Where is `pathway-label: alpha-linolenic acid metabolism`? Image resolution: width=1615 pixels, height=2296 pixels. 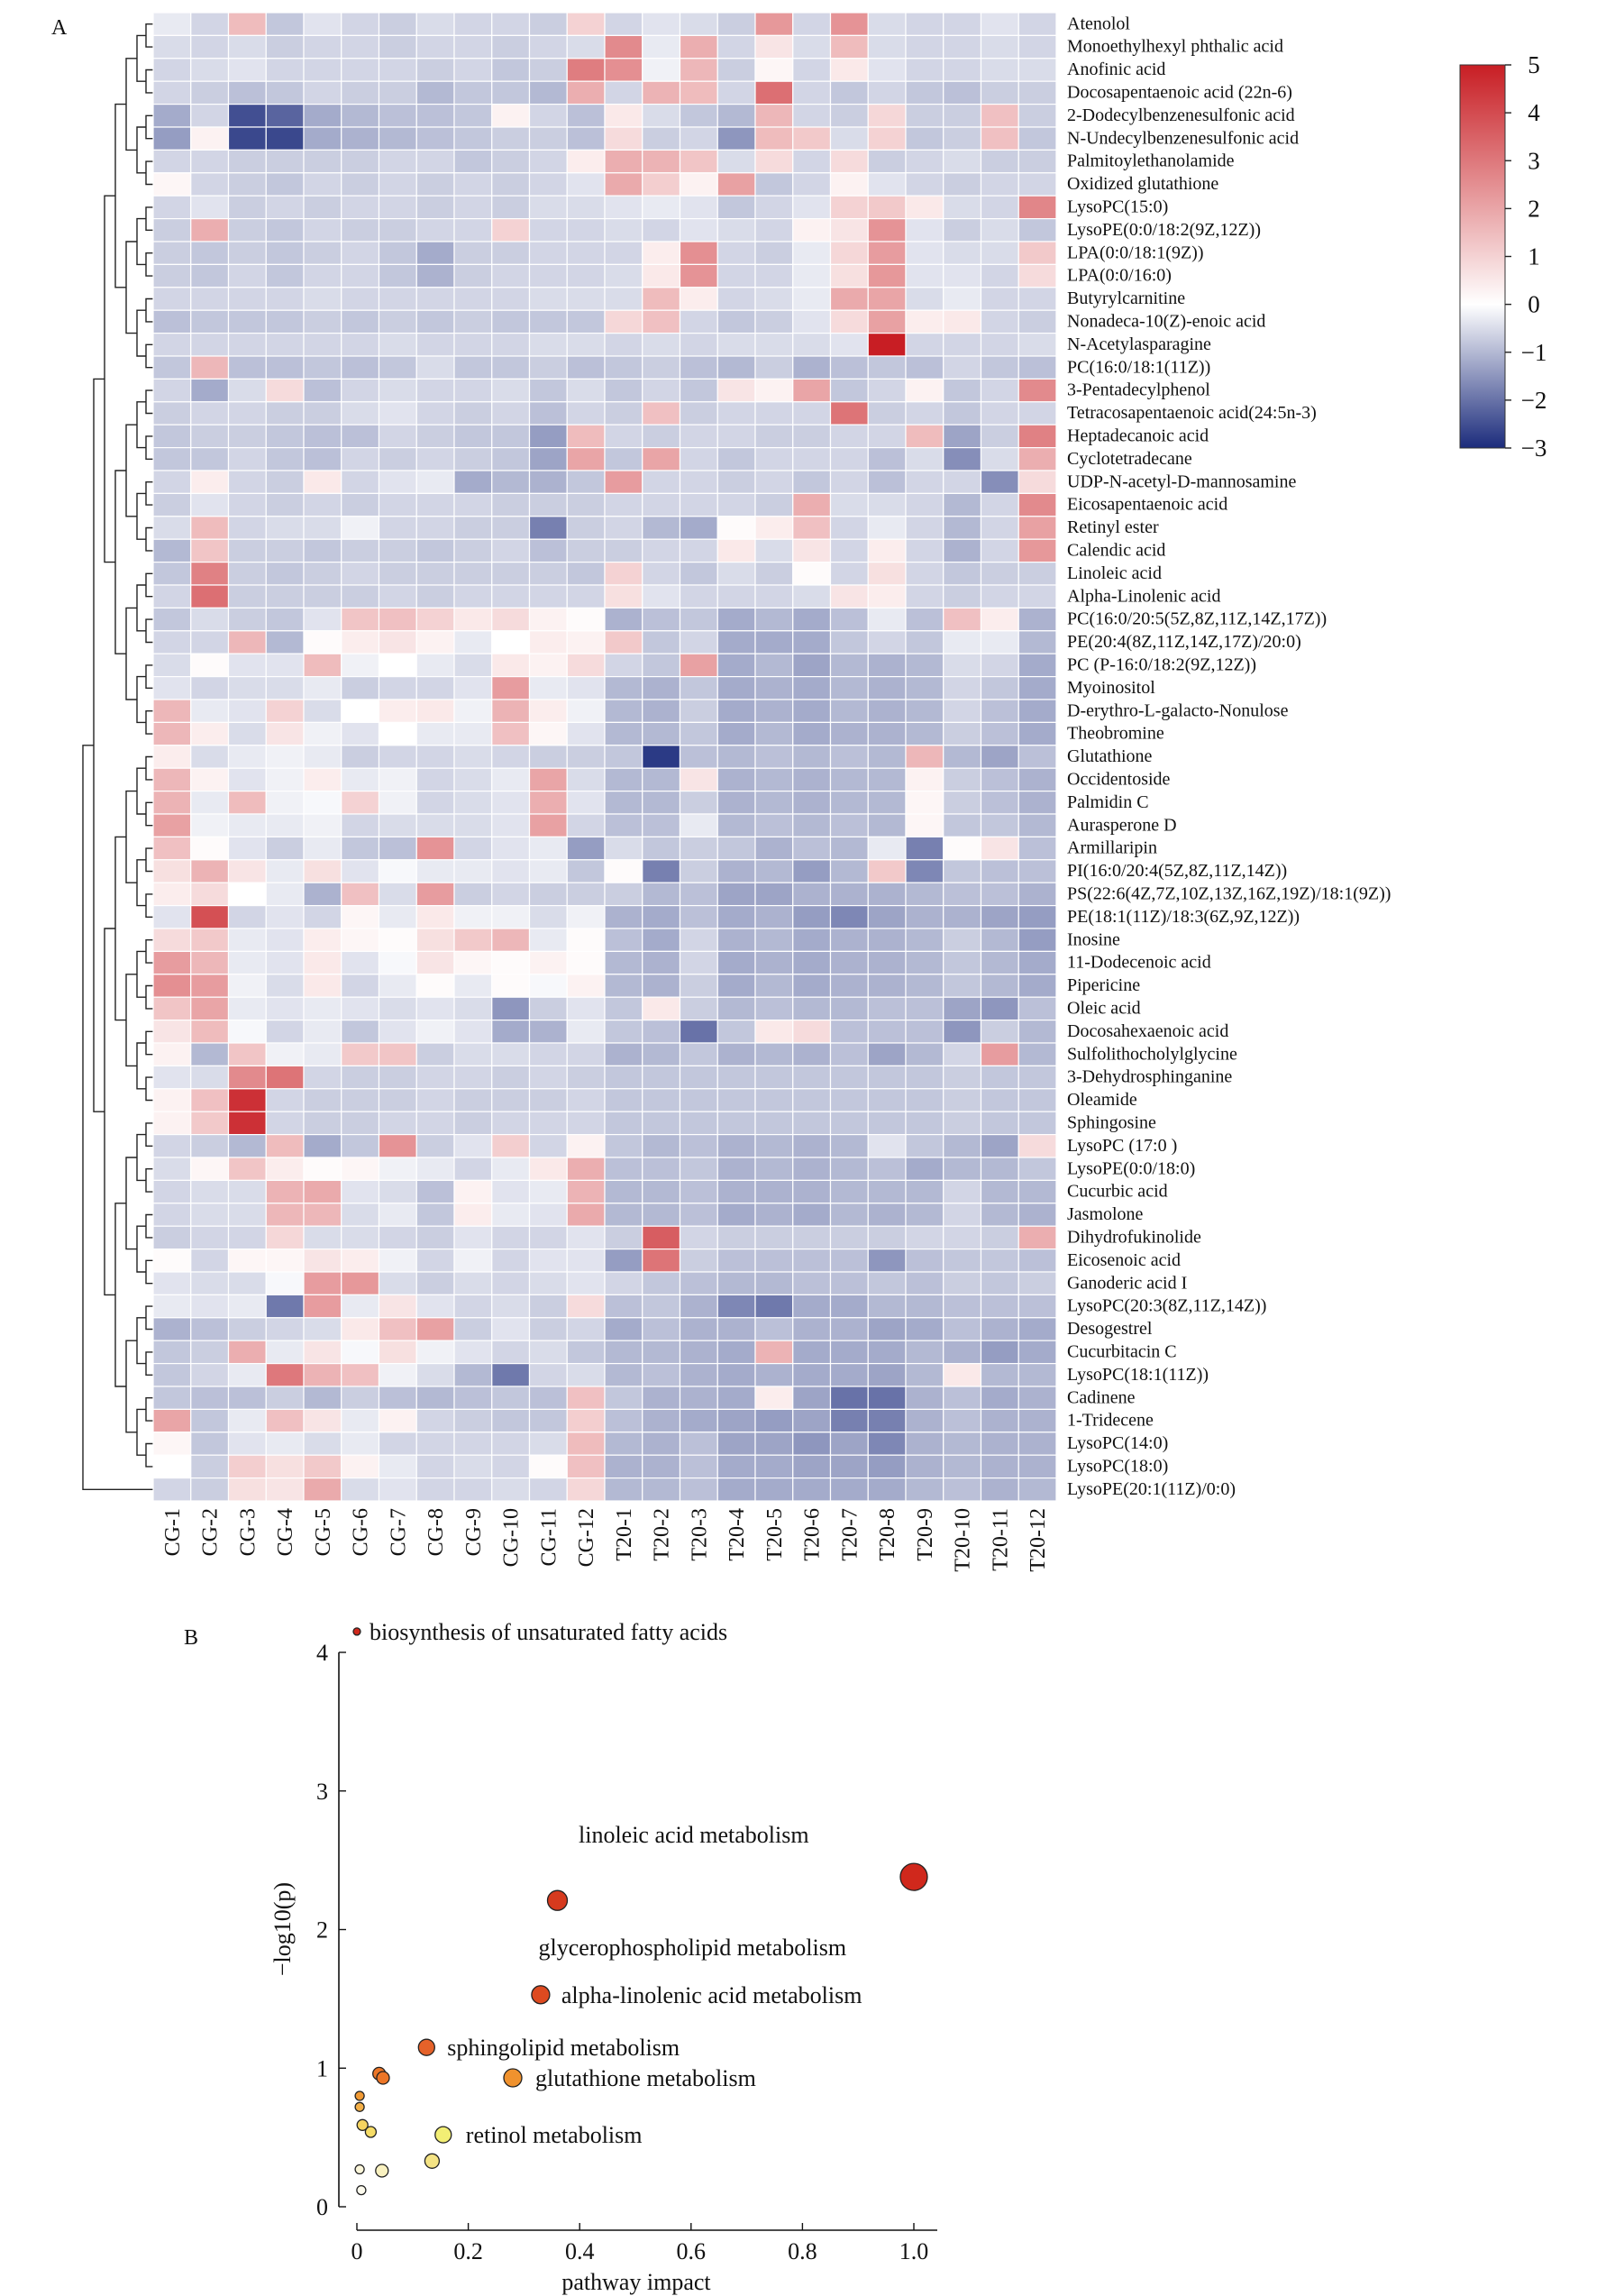
pathway-label: alpha-linolenic acid metabolism is located at coordinates (712, 1995).